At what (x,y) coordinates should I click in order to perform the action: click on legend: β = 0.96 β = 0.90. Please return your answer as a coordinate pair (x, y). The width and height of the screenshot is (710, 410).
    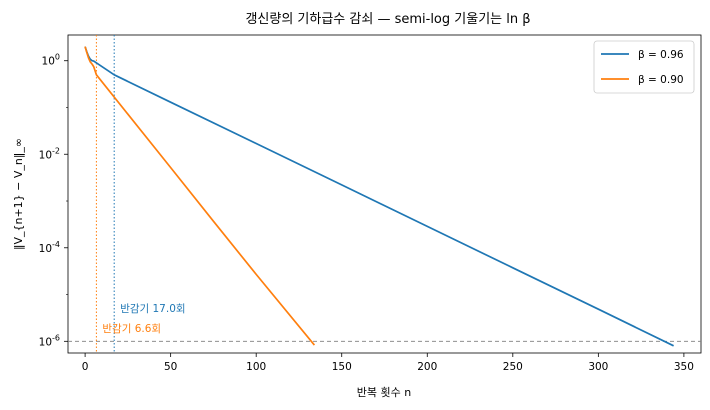
    Looking at the image, I should click on (644, 67).